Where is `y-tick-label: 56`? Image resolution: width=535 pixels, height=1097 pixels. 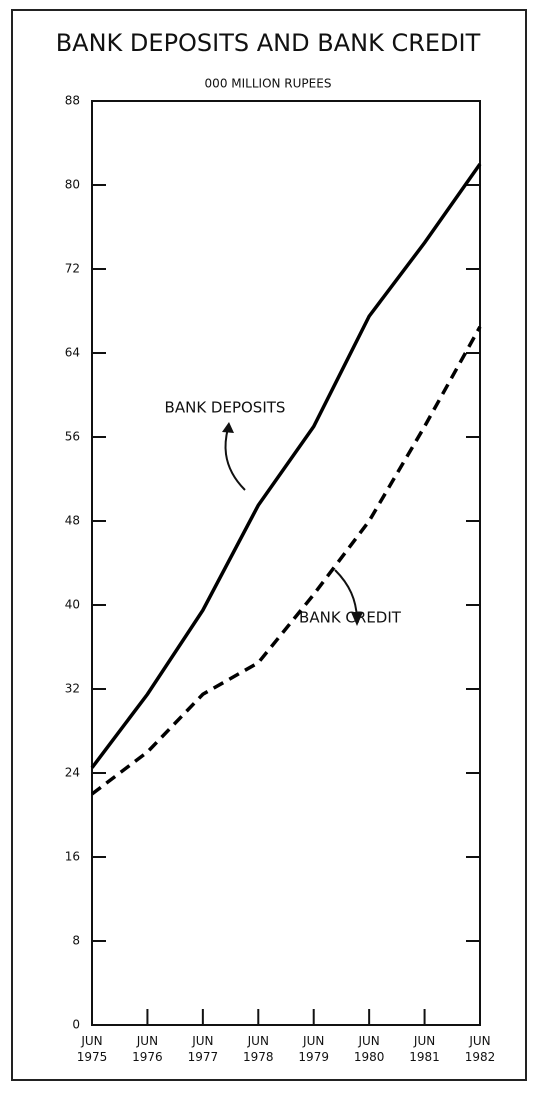
y-tick-label: 56 is located at coordinates (72, 437).